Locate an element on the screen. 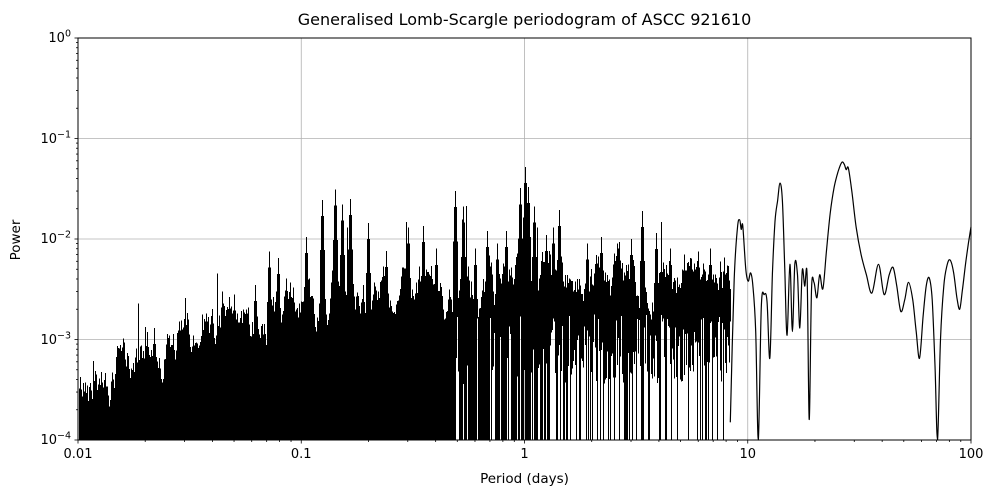 Image resolution: width=1000 pixels, height=500 pixels. x-axis-label: Period (days) is located at coordinates (524, 479).